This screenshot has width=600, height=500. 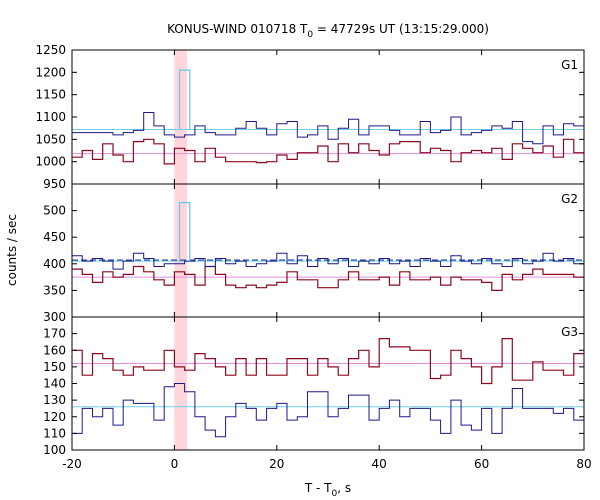 I want to click on highlight-band, so click(x=181, y=250).